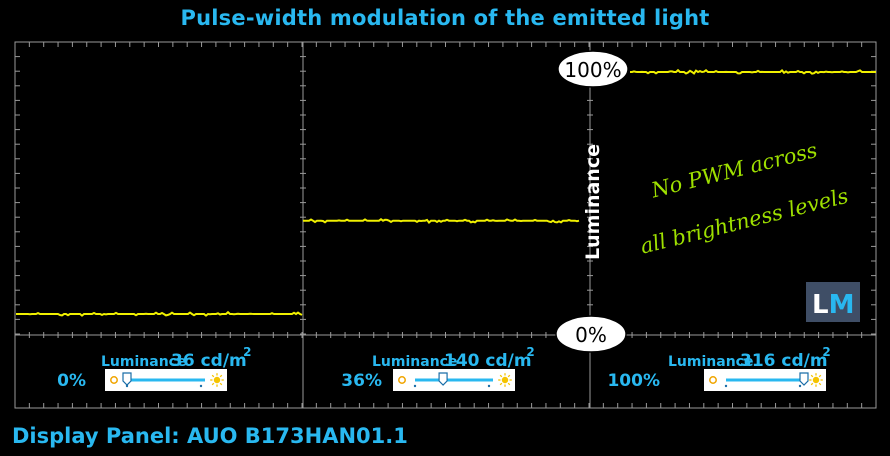 This screenshot has width=890, height=456. I want to click on display-panel-label: Display Panel: AUO B173HAN01.1, so click(210, 436).